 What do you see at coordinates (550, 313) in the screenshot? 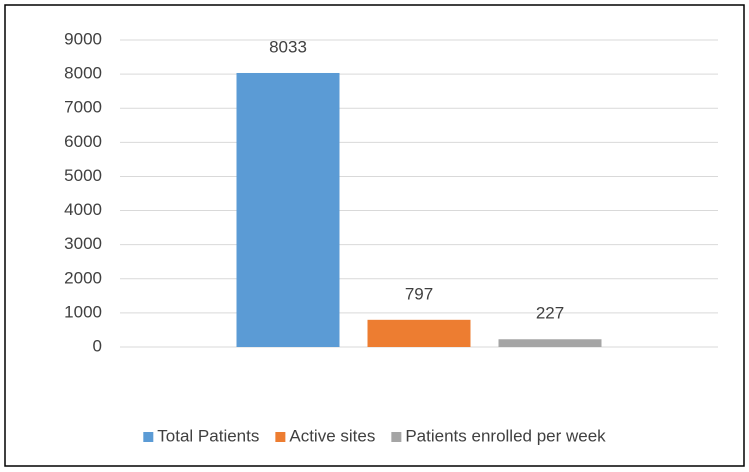
I see `data-label: 227` at bounding box center [550, 313].